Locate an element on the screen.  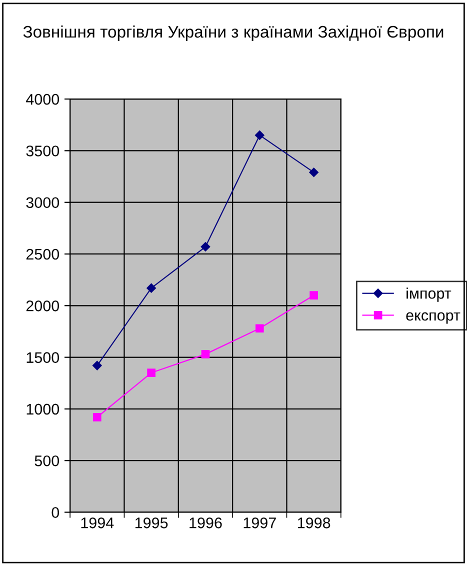
y-tick-label: 500 is located at coordinates (47, 460).